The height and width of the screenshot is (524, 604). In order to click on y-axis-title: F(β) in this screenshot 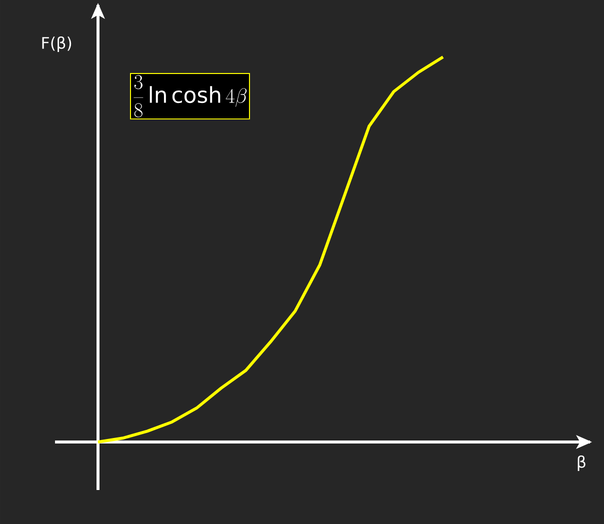, I will do `click(57, 44)`.